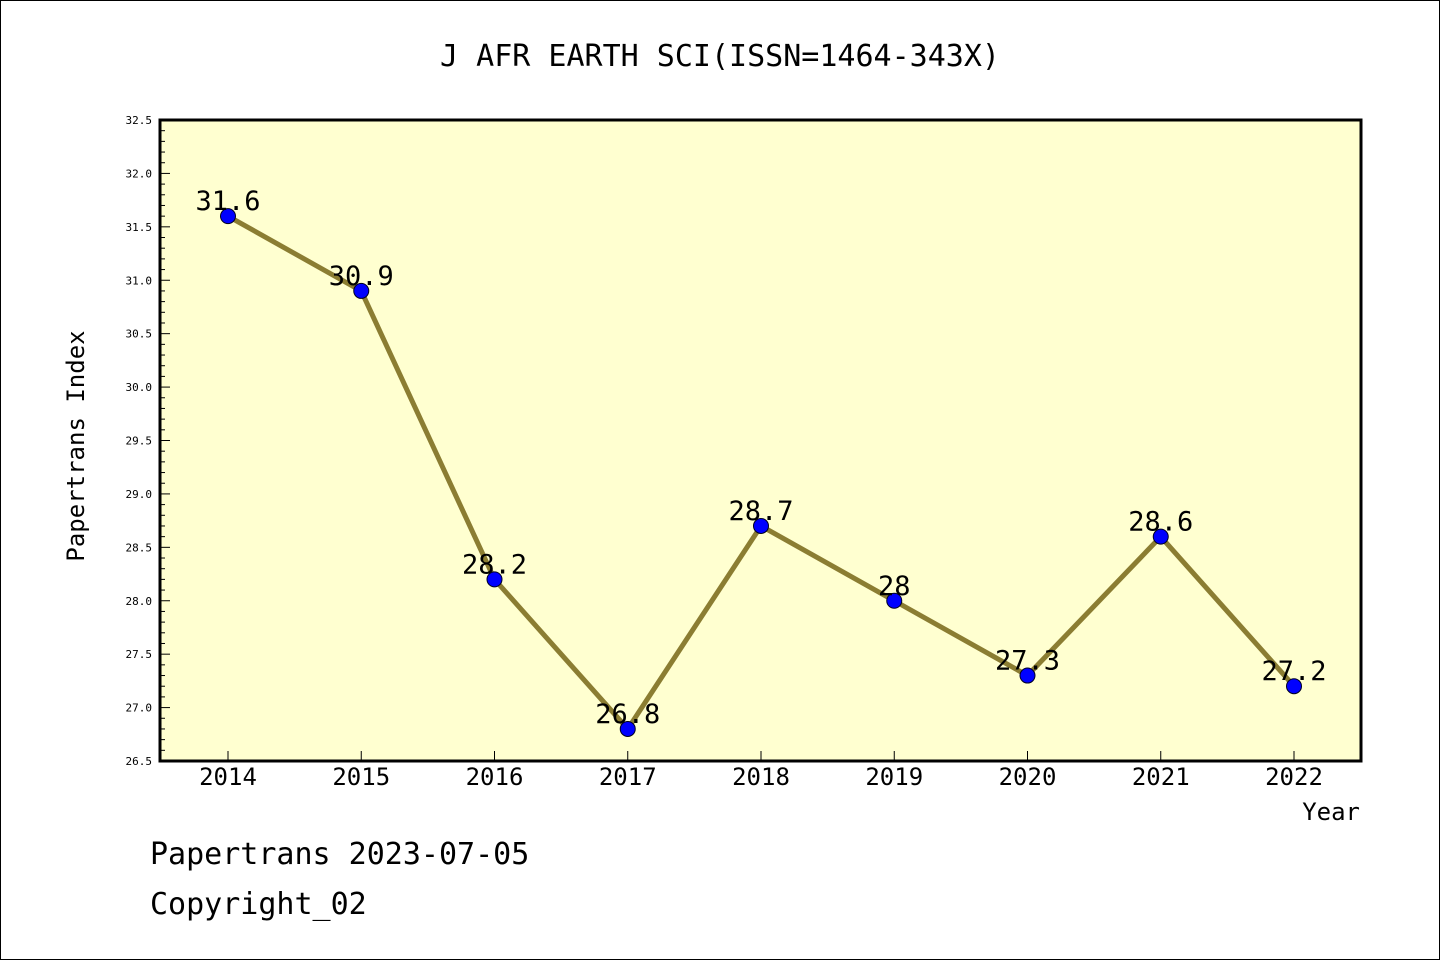  Describe the element at coordinates (139, 601) in the screenshot. I see `y-tick-label: 28.0` at that location.